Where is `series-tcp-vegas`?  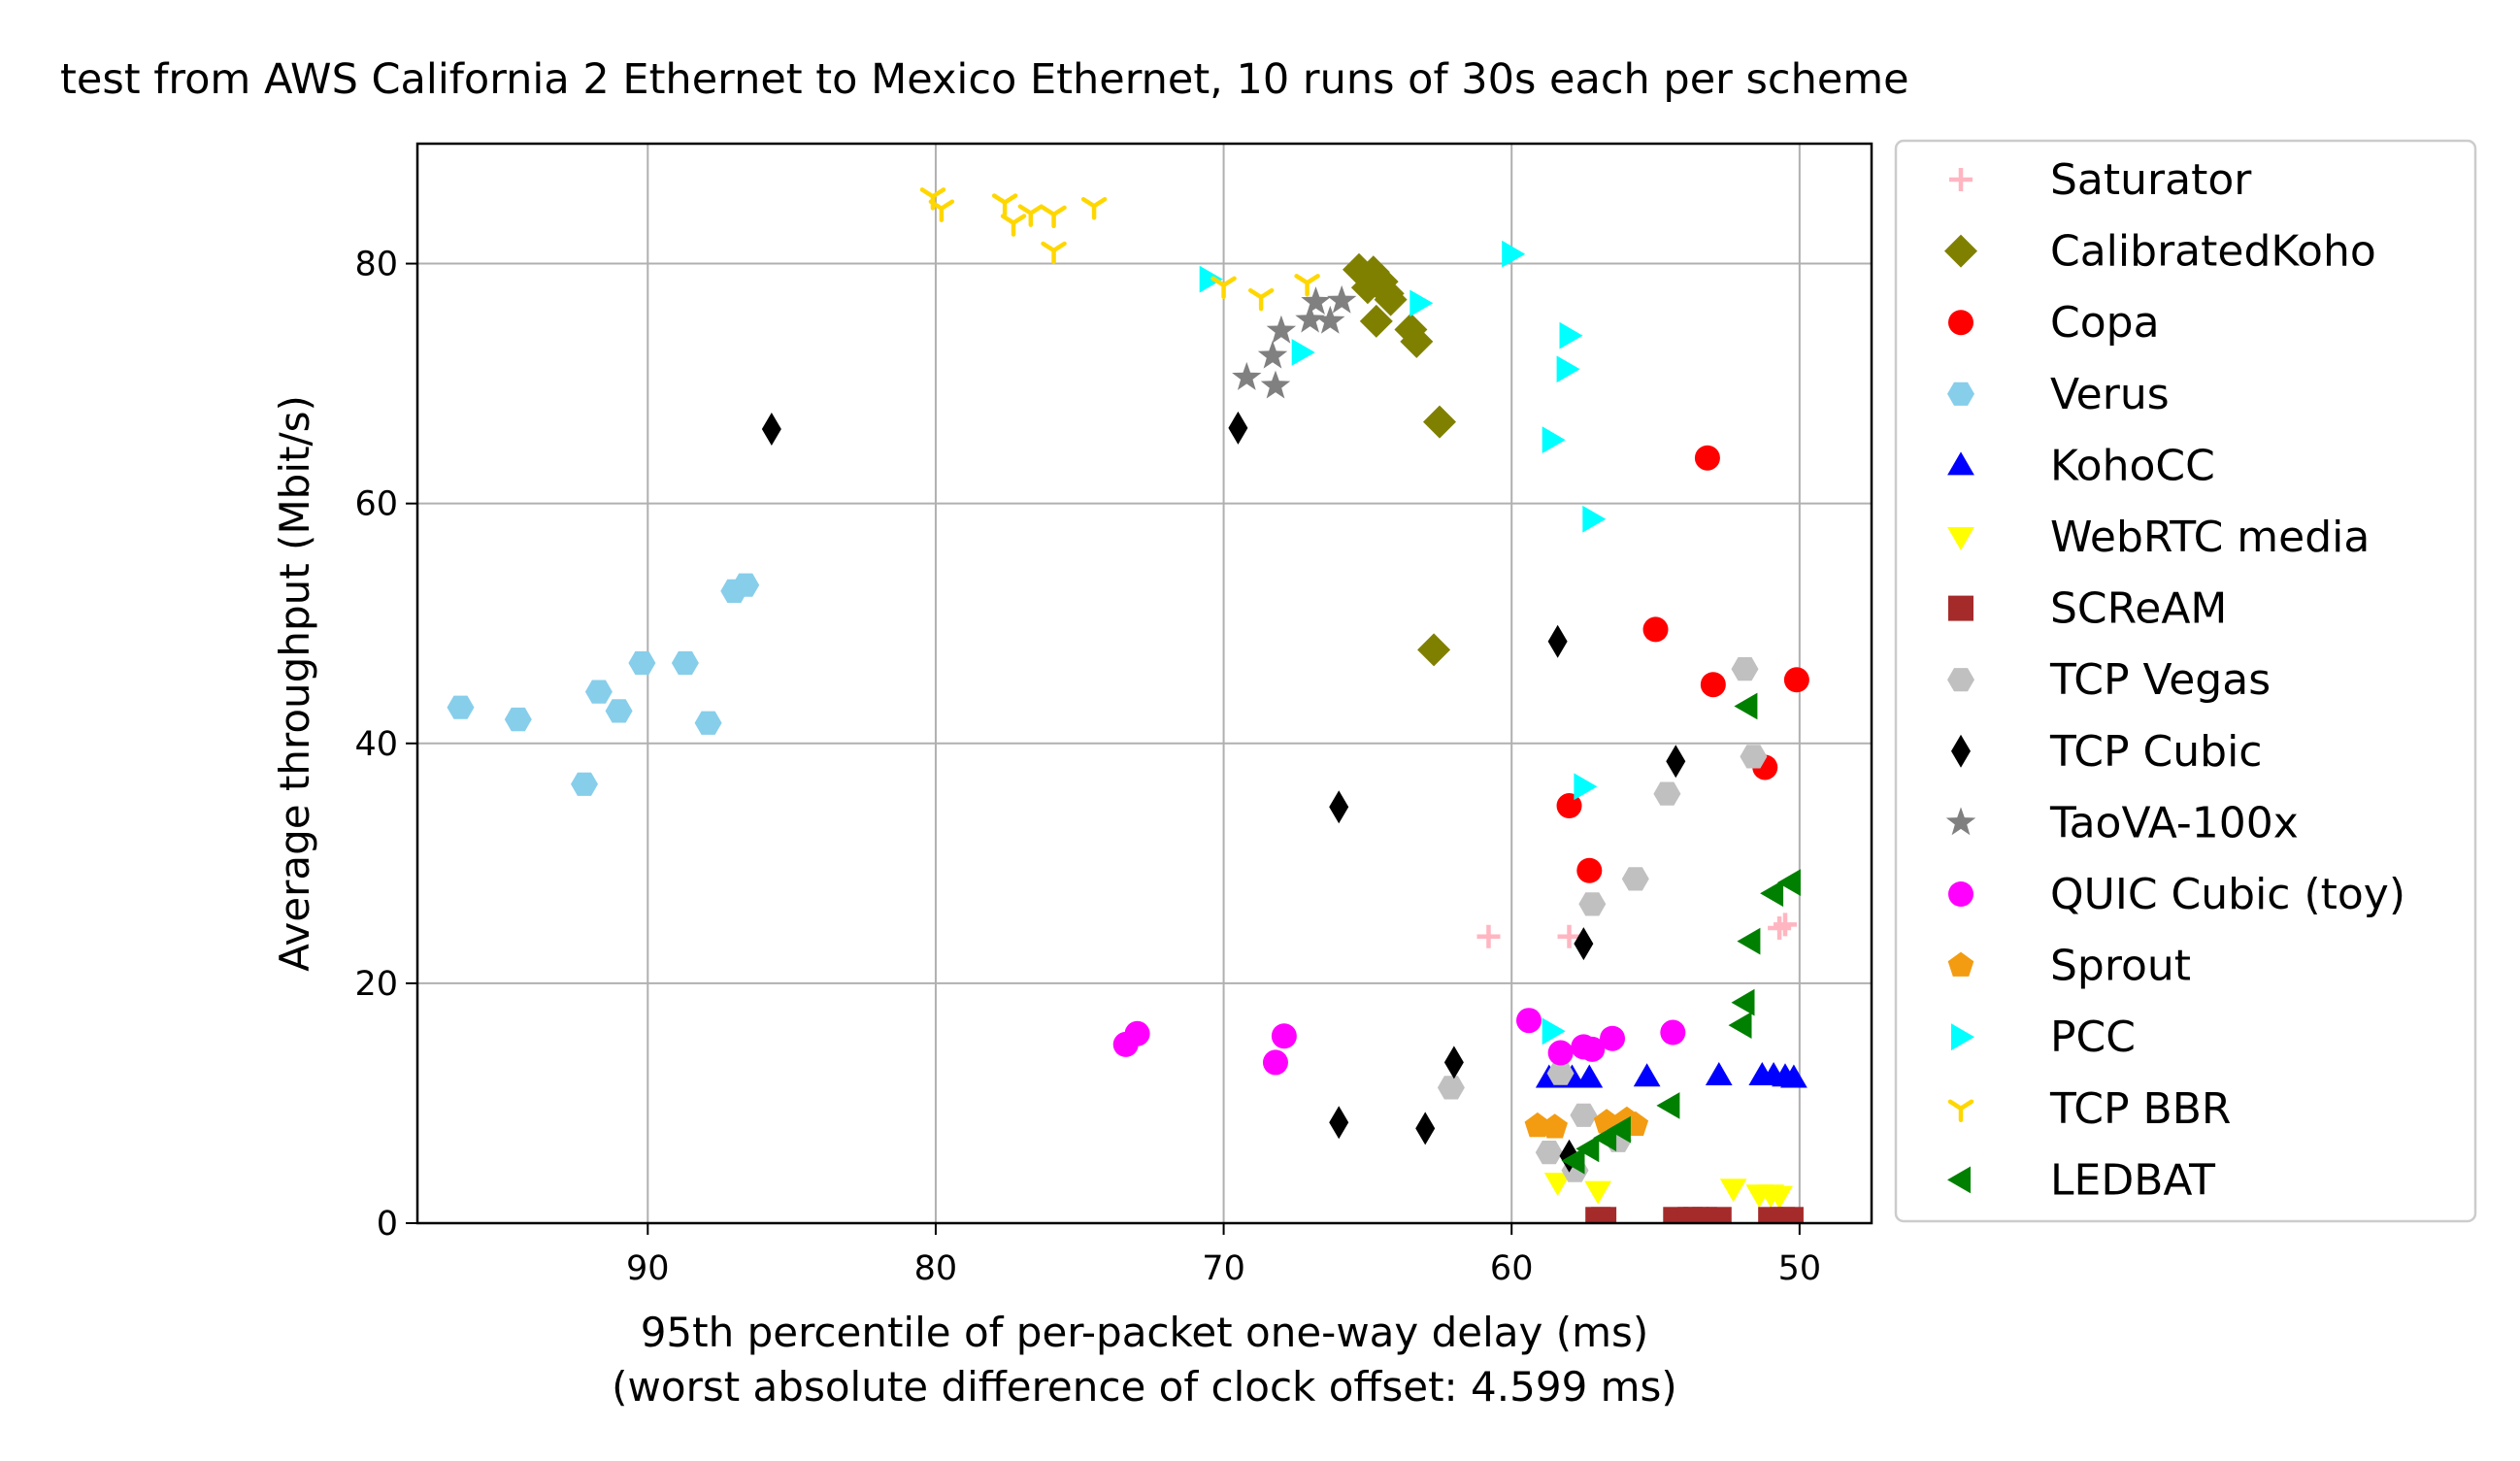 series-tcp-vegas is located at coordinates (1602, 920).